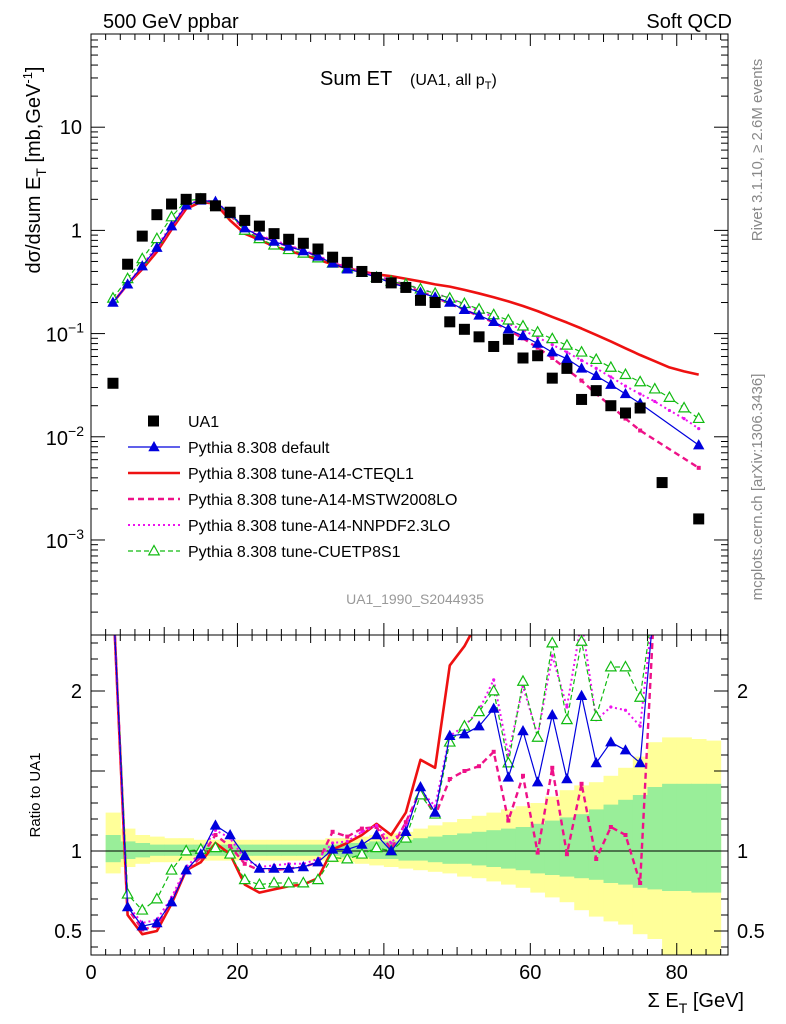 The height and width of the screenshot is (1024, 786). Describe the element at coordinates (384, 973) in the screenshot. I see `x-tick-label: 40` at that location.